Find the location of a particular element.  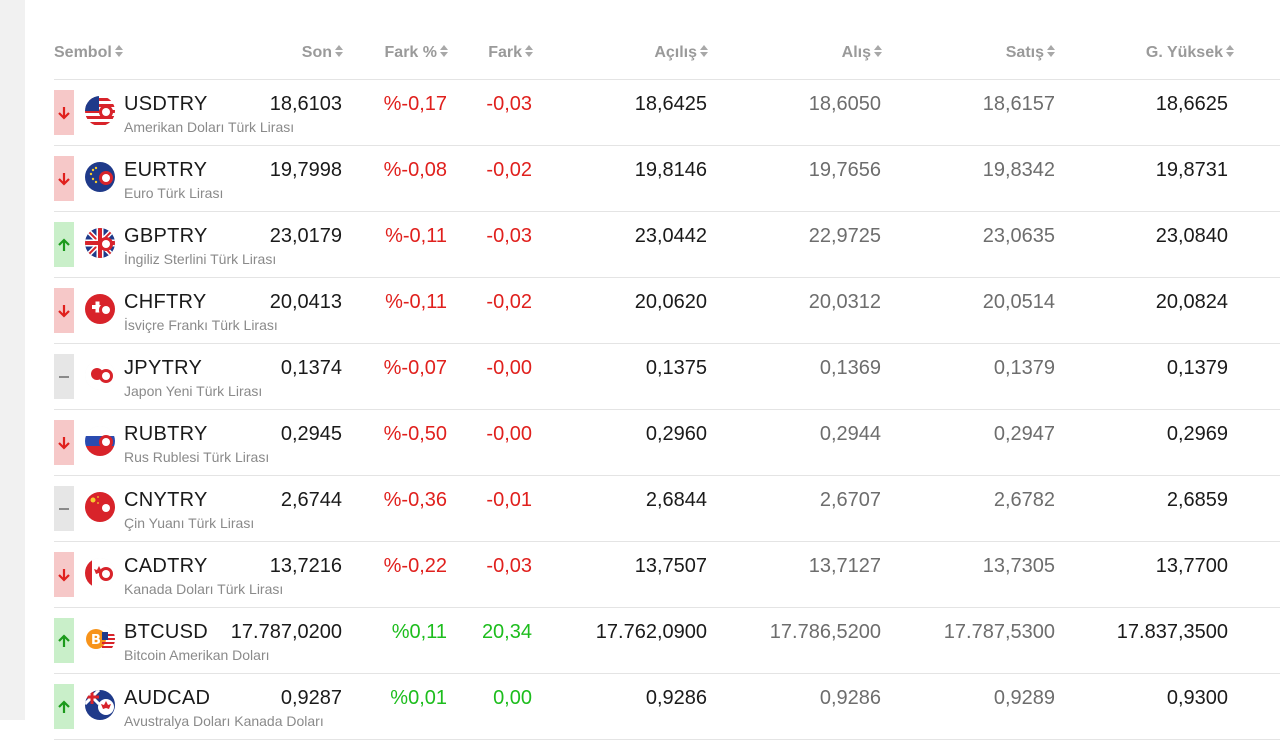

ask-price-cell: 0,2947 is located at coordinates (1024, 434).